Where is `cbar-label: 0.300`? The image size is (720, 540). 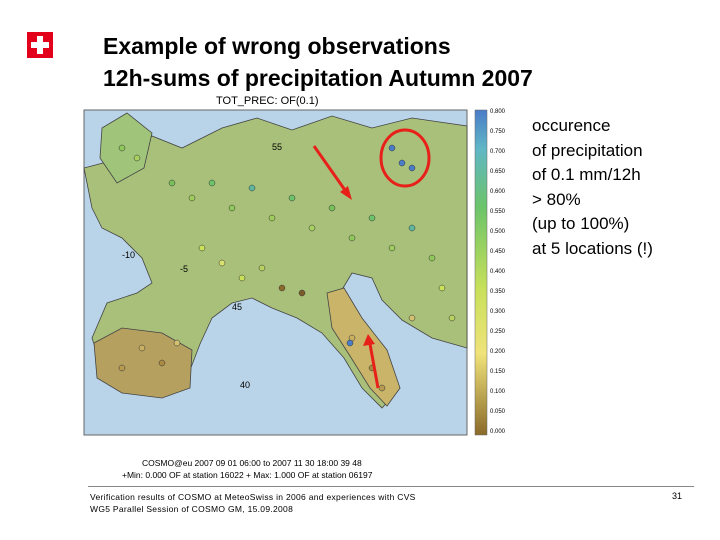 cbar-label: 0.300 is located at coordinates (498, 312).